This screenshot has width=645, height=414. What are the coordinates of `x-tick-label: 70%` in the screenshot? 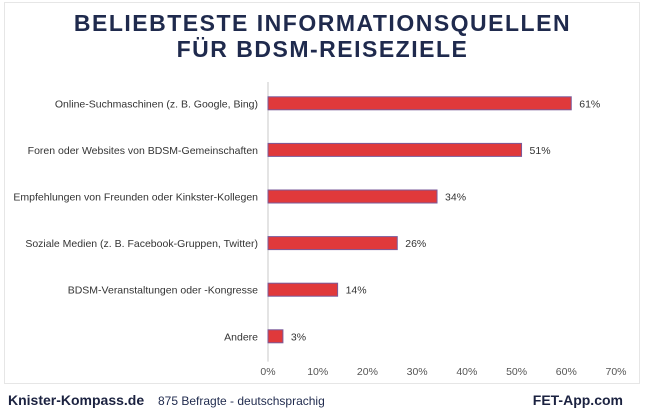 It's located at (615, 372).